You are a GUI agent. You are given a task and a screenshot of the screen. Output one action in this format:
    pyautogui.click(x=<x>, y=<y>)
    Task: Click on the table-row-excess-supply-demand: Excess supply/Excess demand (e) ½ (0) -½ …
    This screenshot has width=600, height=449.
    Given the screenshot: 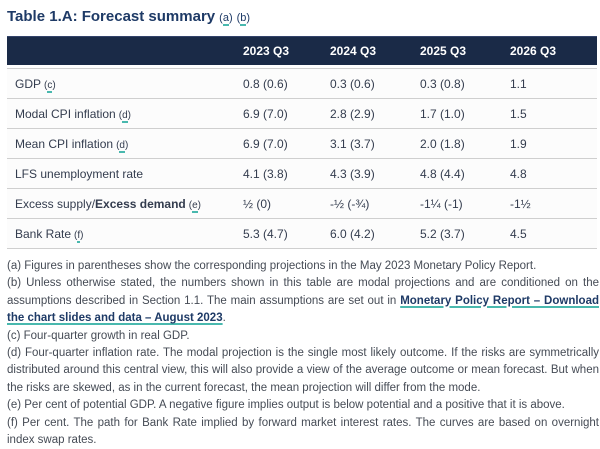 What is the action you would take?
    pyautogui.click(x=302, y=204)
    